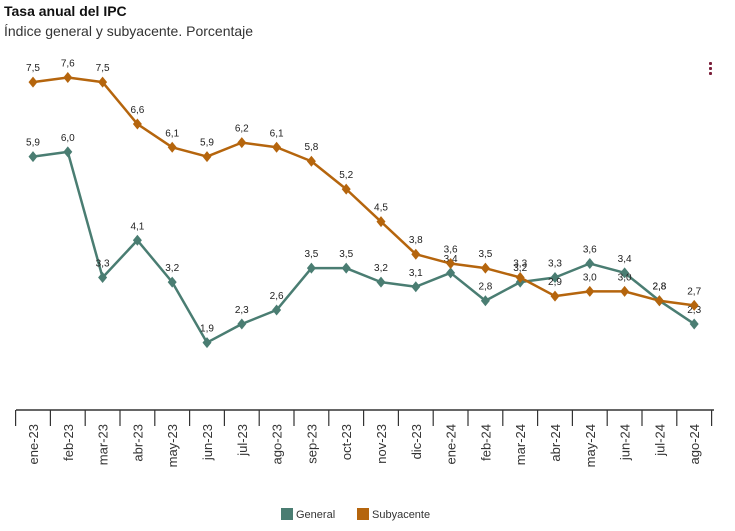 The image size is (735, 531). Describe the element at coordinates (33, 143) in the screenshot. I see `data-label: 5,9` at that location.